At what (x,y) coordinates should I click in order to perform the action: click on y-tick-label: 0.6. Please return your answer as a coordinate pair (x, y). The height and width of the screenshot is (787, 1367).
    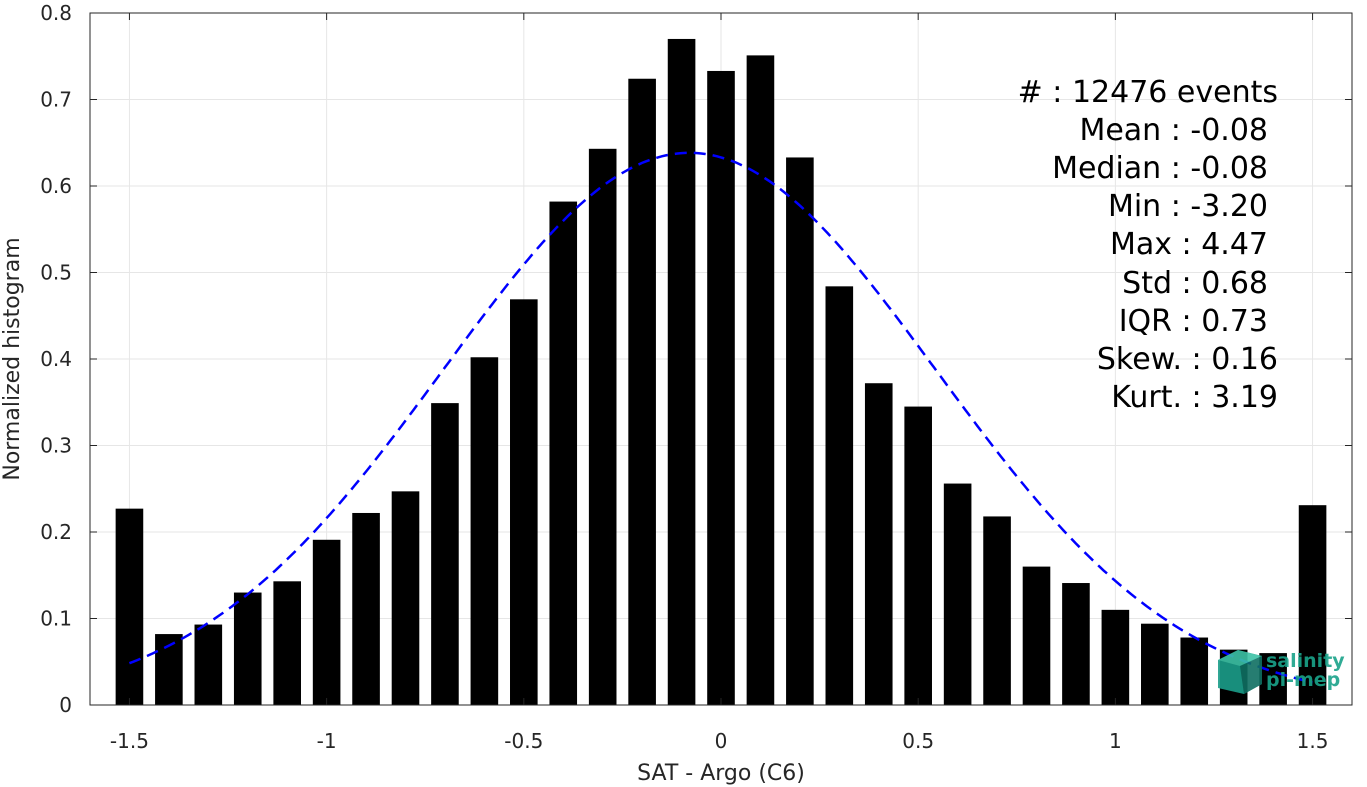
    Looking at the image, I should click on (56, 186).